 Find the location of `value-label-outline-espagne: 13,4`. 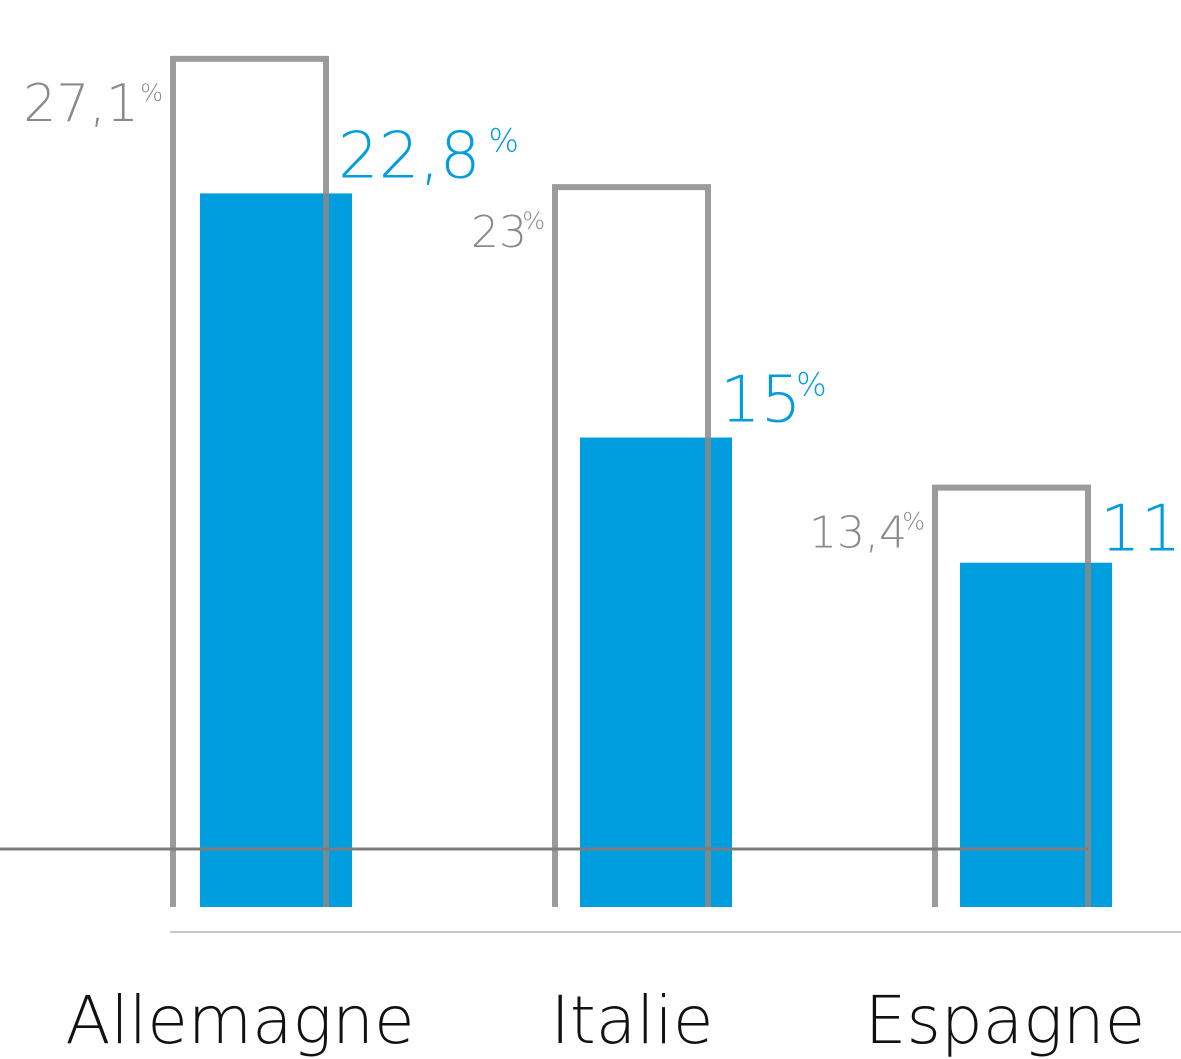

value-label-outline-espagne: 13,4 is located at coordinates (858, 533).